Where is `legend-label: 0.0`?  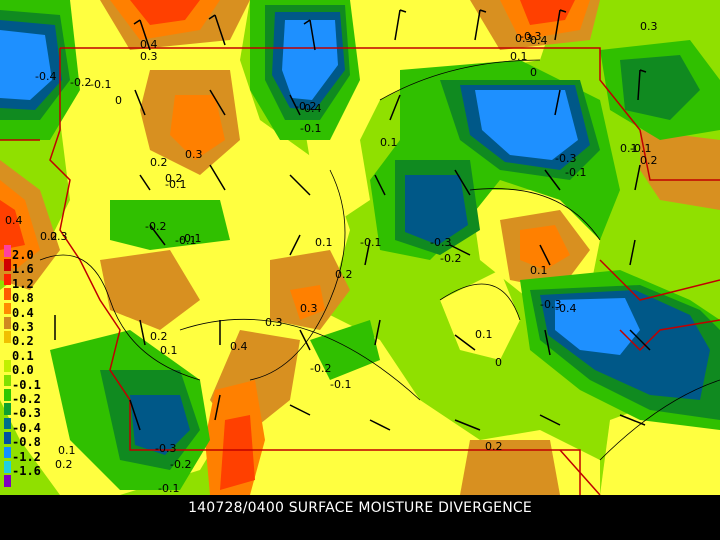
legend-label: 0.0 is located at coordinates (23, 370).